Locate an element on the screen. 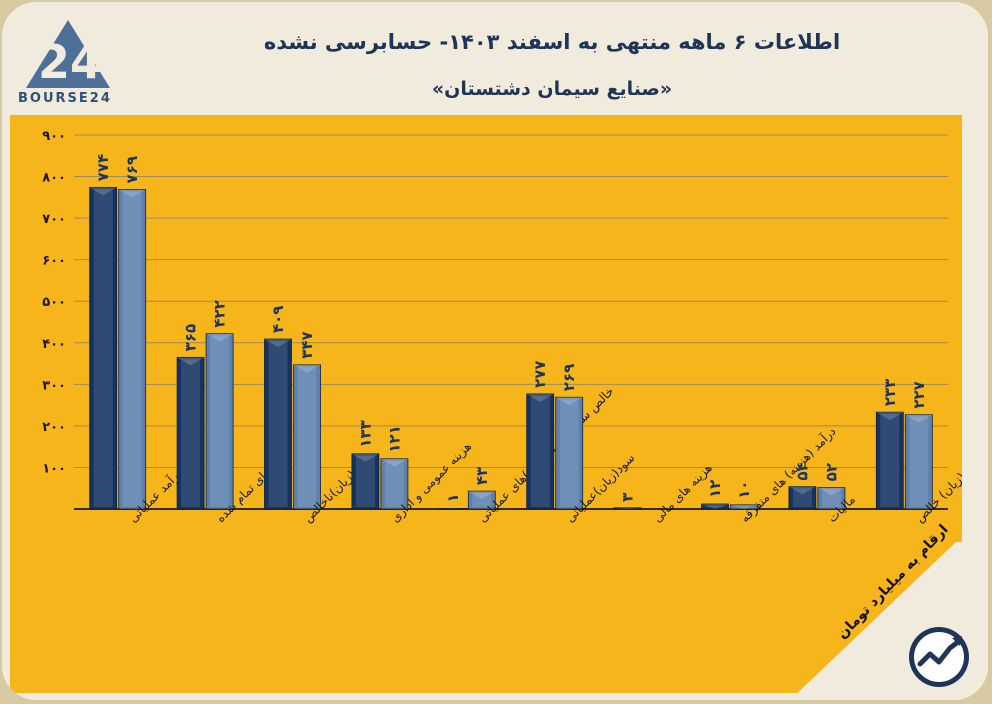  y-tick-label-400: ۴۰۰ is located at coordinates (54, 344).